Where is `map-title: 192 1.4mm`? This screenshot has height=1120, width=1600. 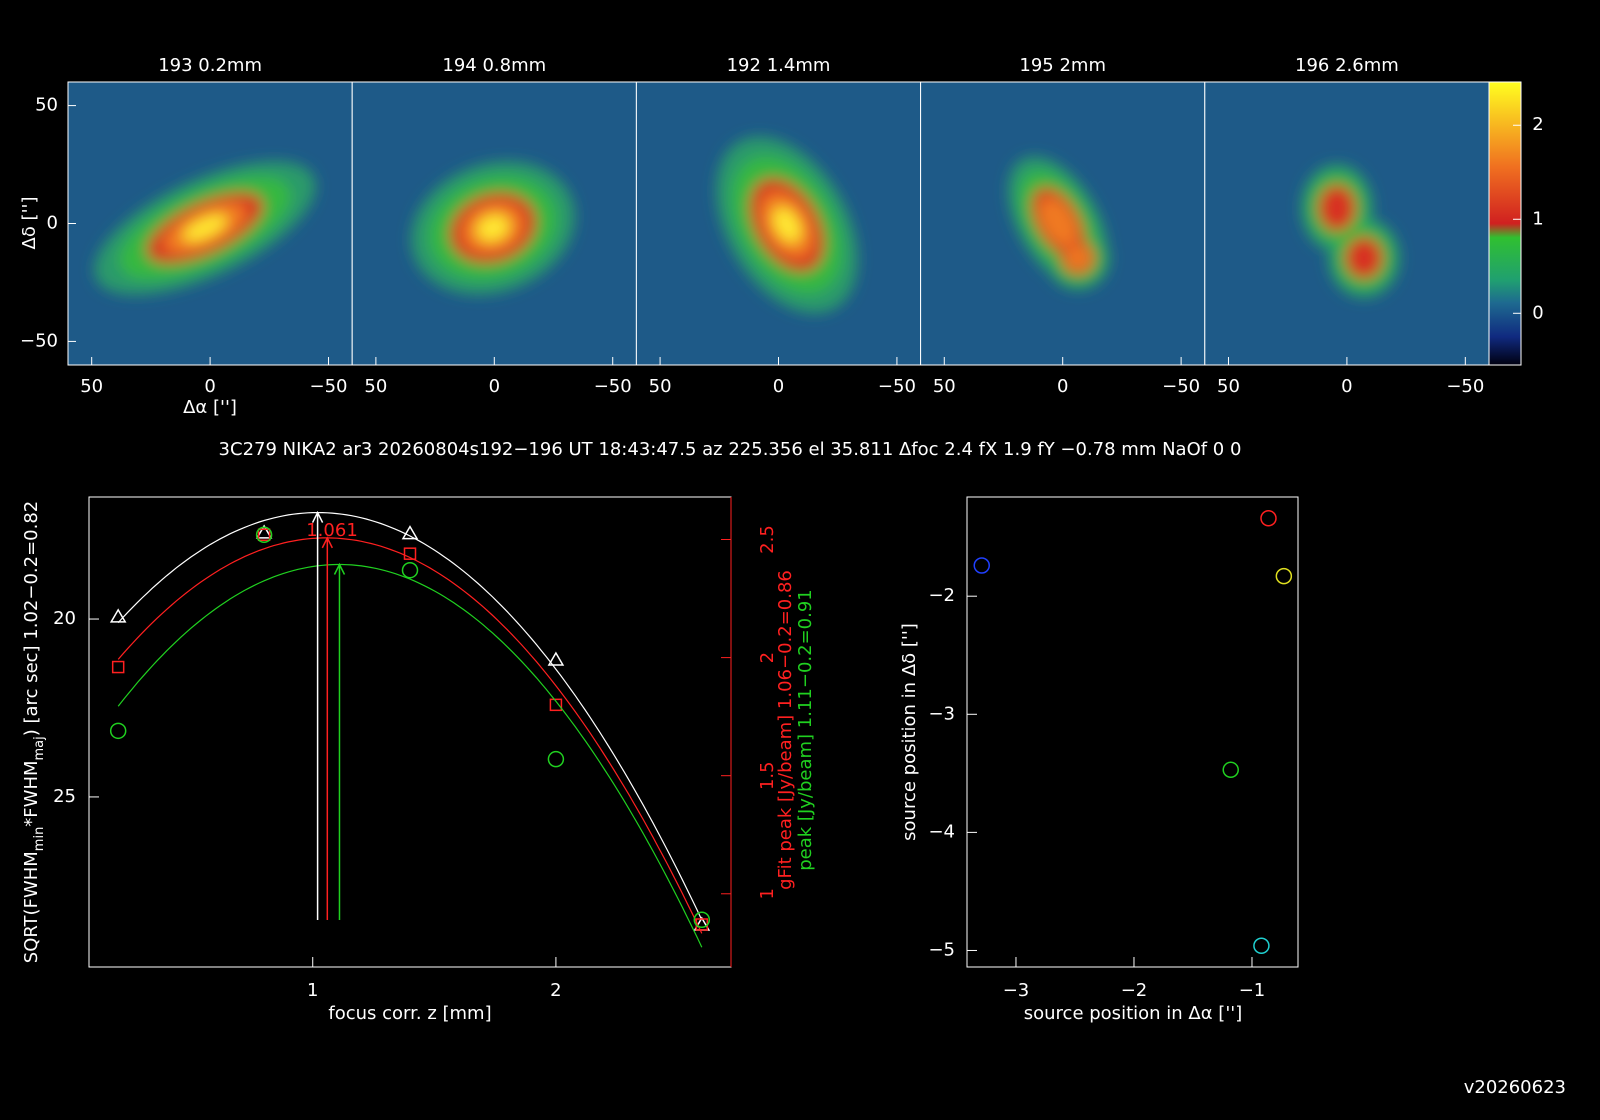
map-title: 192 1.4mm is located at coordinates (779, 65).